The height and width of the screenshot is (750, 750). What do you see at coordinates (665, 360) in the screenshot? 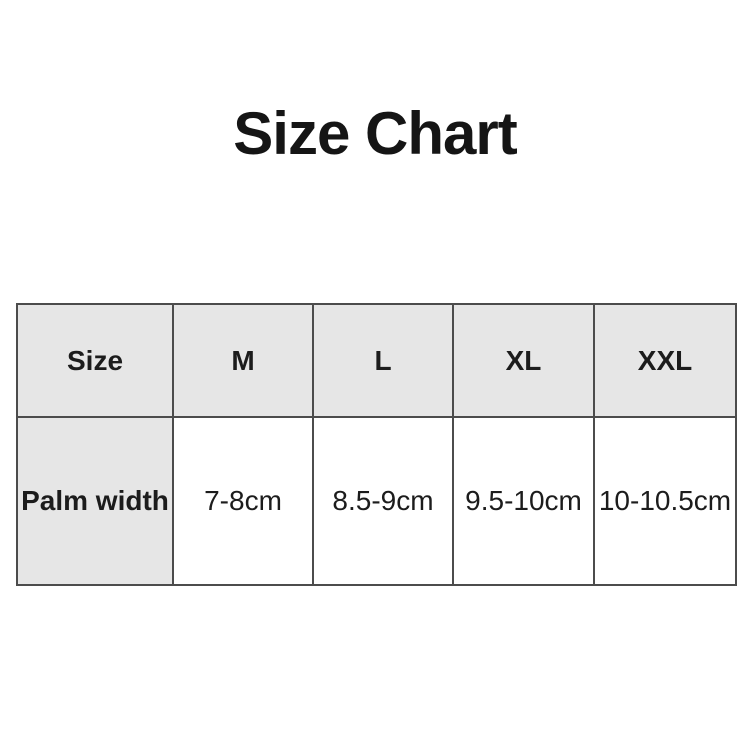
I see `header-cell-xxl: XXL` at bounding box center [665, 360].